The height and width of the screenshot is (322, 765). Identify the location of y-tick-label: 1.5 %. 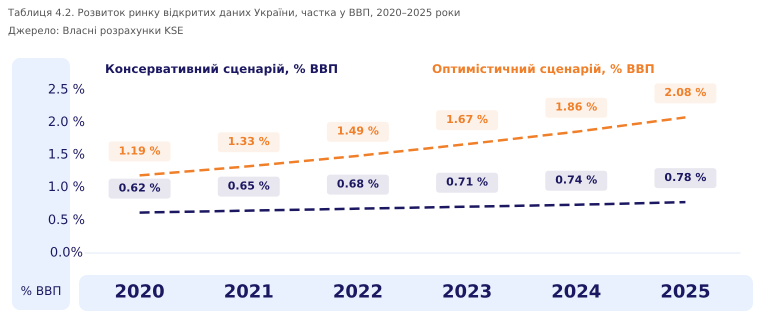
(67, 155).